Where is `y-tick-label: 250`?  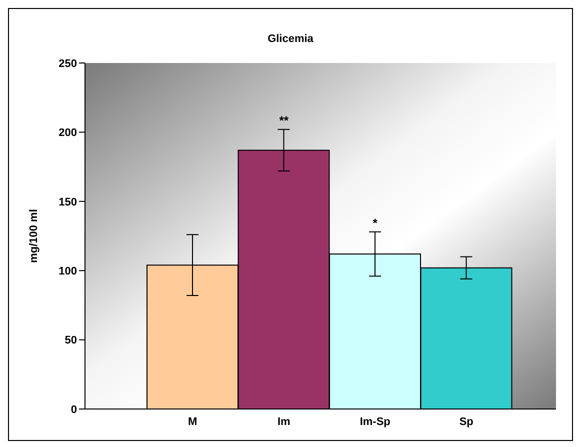
y-tick-label: 250 is located at coordinates (67, 64).